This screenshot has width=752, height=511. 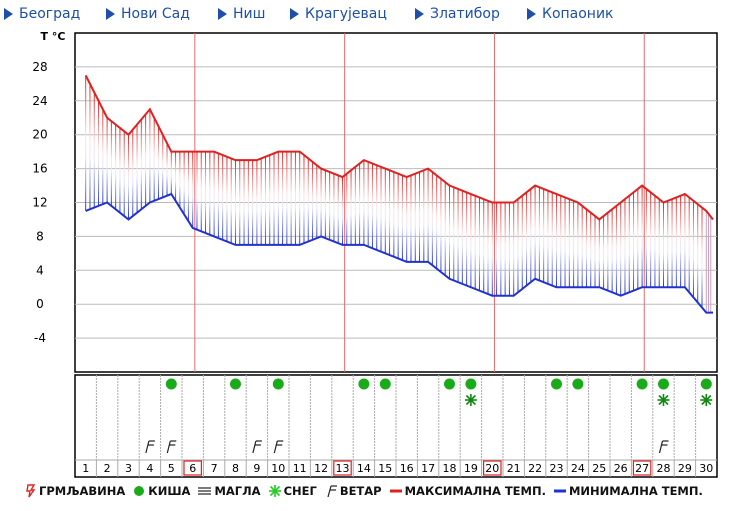 What do you see at coordinates (559, 491) in the screenshot?
I see `min-line-icon` at bounding box center [559, 491].